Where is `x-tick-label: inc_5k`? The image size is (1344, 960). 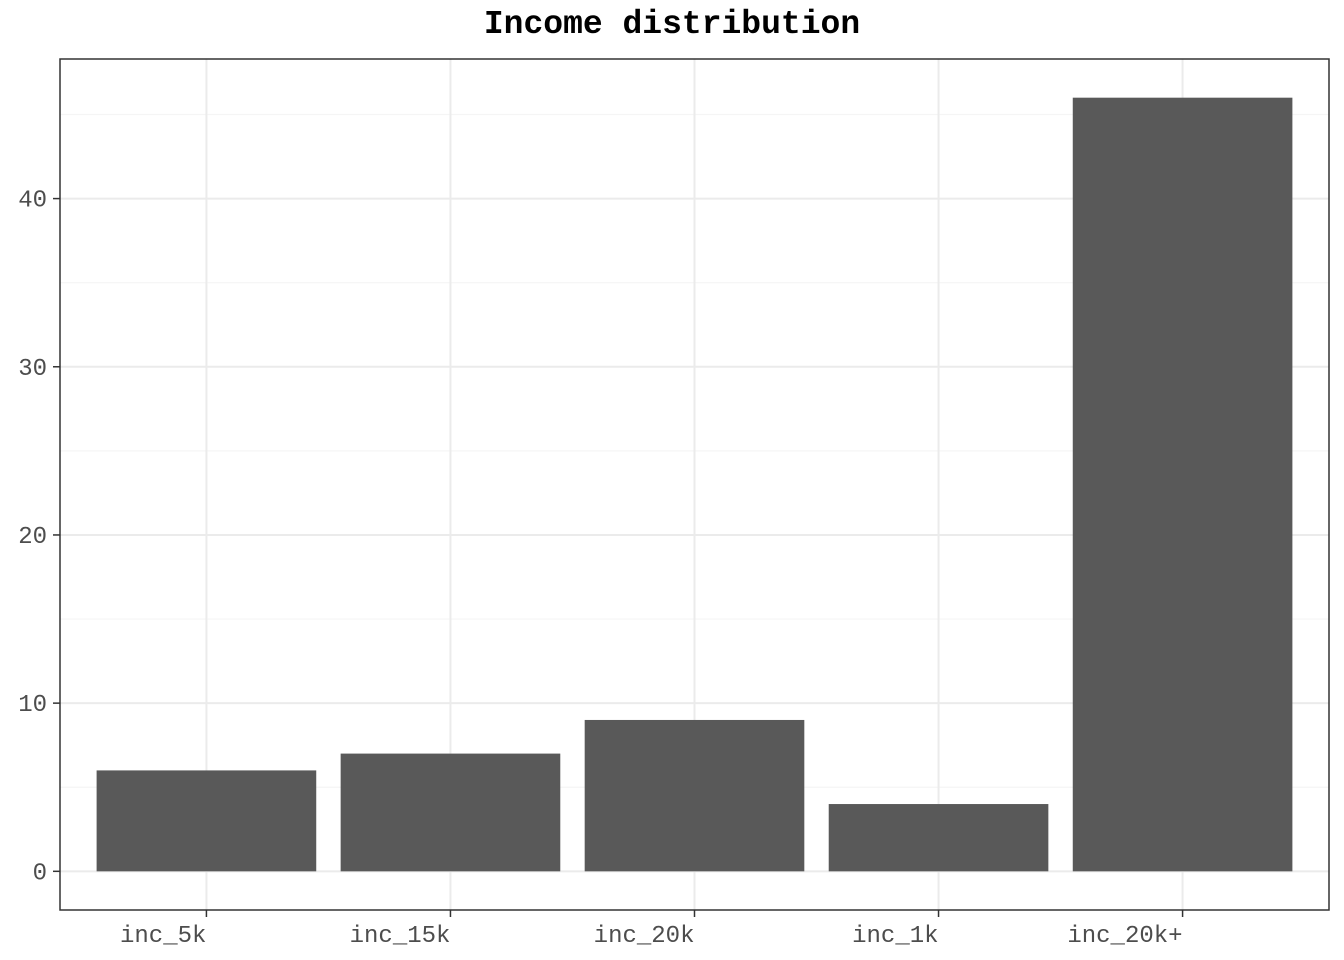 x-tick-label: inc_5k is located at coordinates (163, 936).